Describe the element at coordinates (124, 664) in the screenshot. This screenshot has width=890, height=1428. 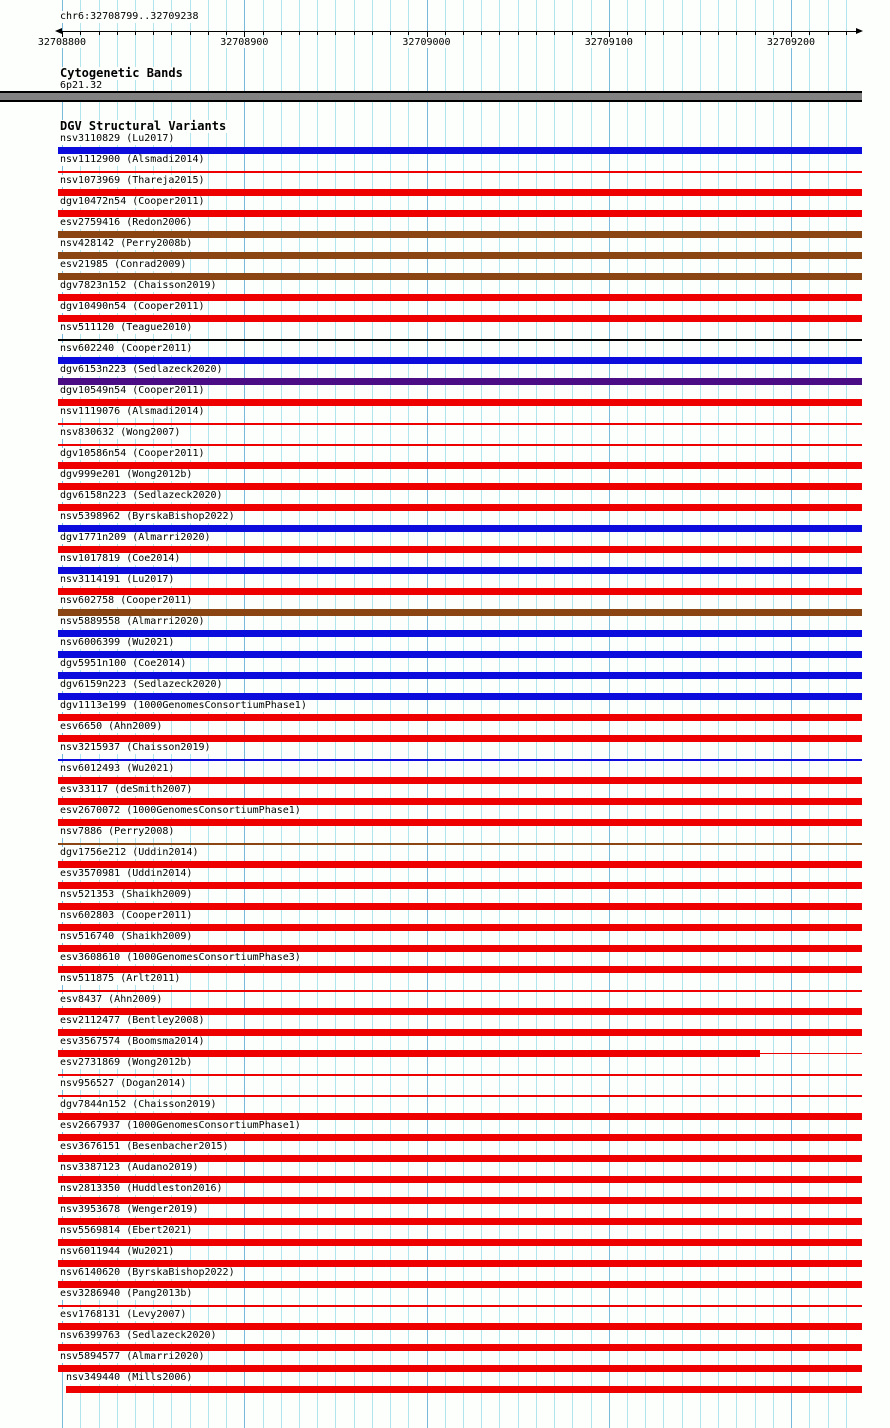
I see `variant-label: dgv5951n100 (Coe2014)` at that location.